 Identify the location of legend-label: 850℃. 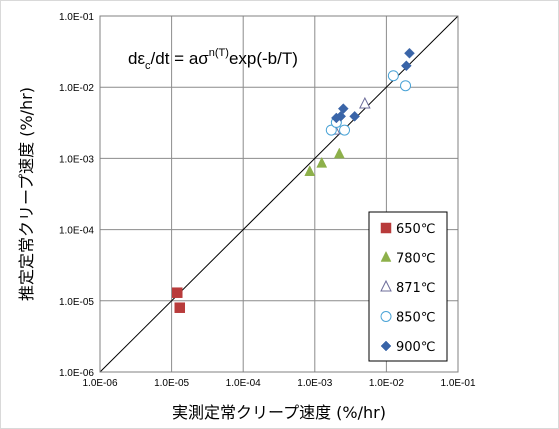
(415, 318).